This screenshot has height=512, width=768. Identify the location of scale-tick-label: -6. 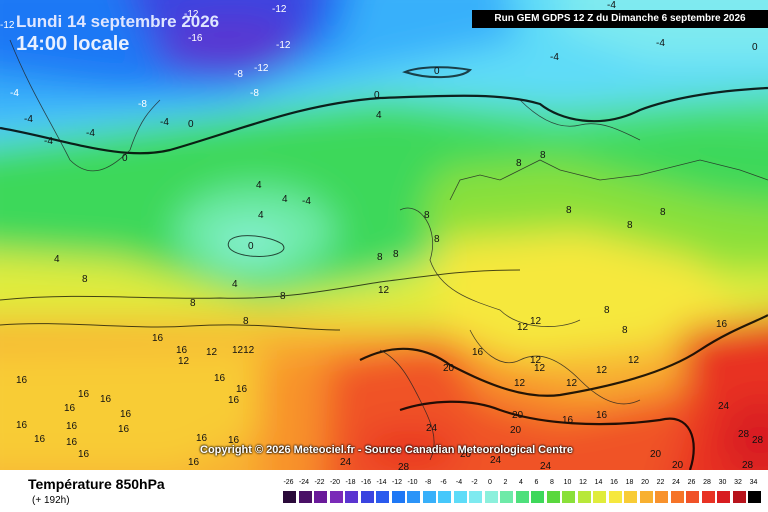
(443, 482).